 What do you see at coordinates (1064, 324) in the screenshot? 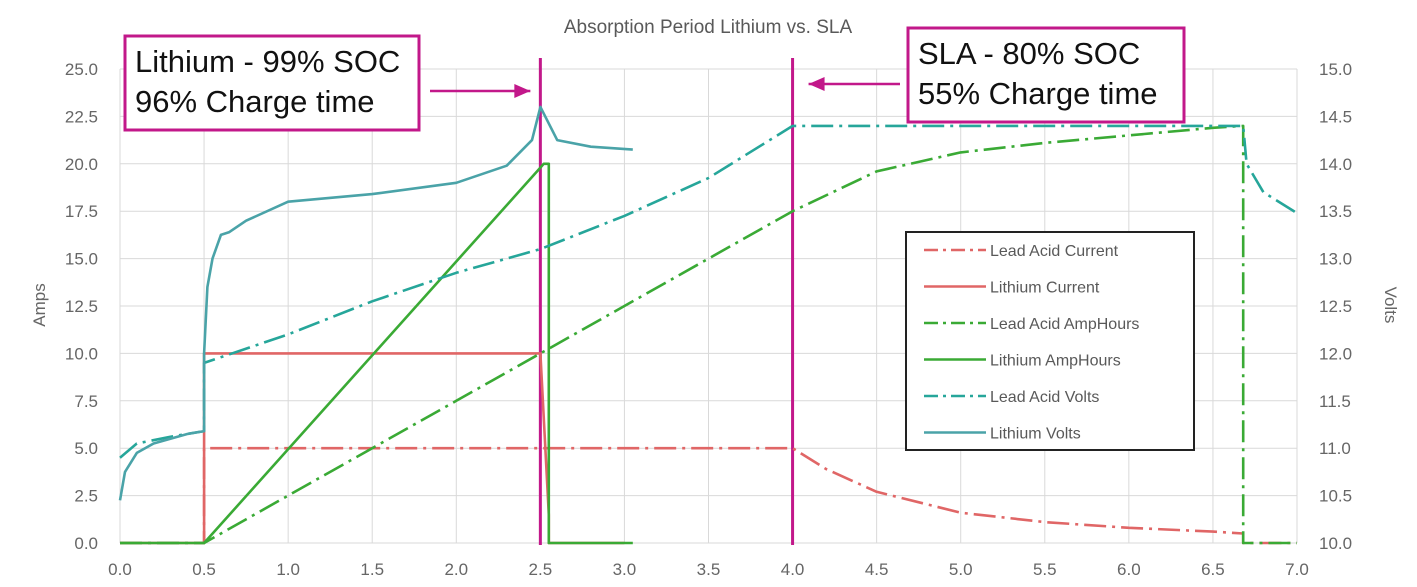
I see `legend-label: Lead Acid AmpHours` at bounding box center [1064, 324].